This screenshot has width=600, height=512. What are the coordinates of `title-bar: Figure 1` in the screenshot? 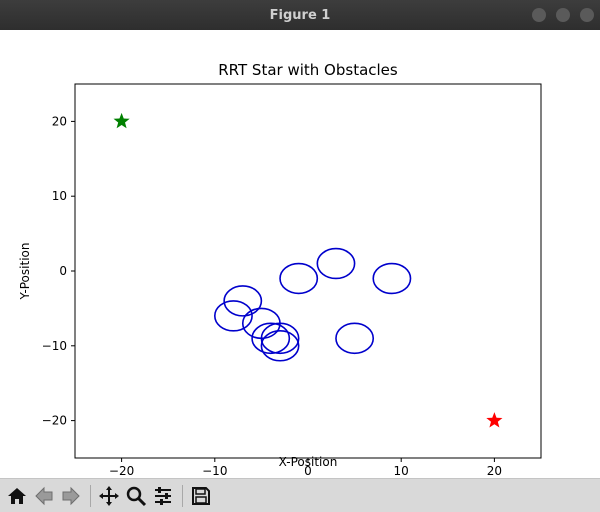 It's located at (300, 15).